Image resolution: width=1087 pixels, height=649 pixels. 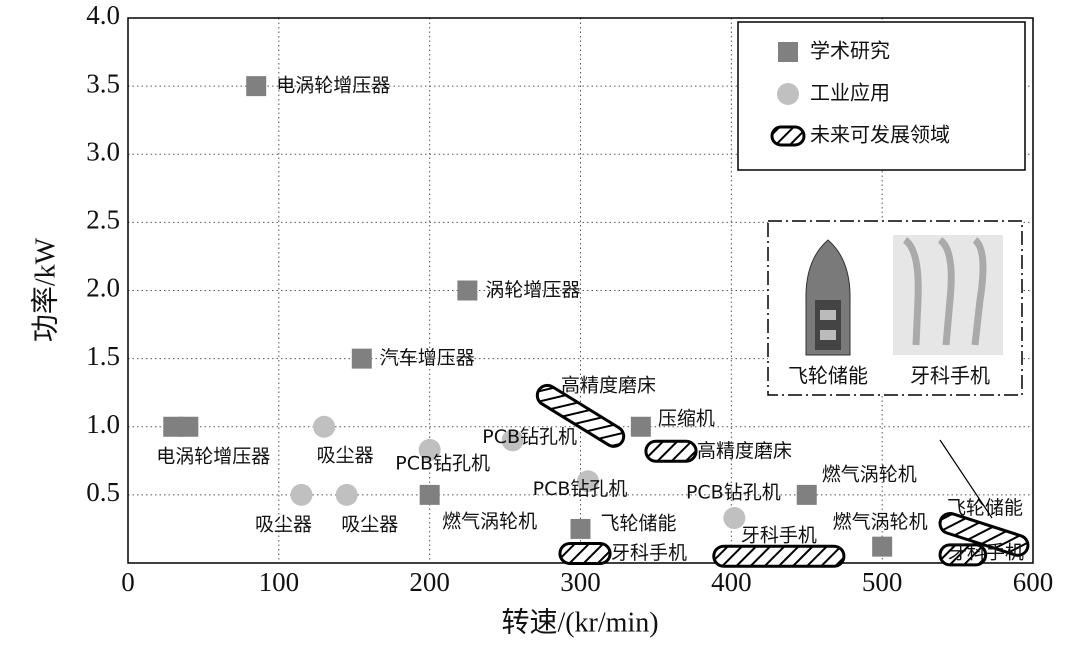 What do you see at coordinates (427, 358) in the screenshot?
I see `point-label: 汽车增压器` at bounding box center [427, 358].